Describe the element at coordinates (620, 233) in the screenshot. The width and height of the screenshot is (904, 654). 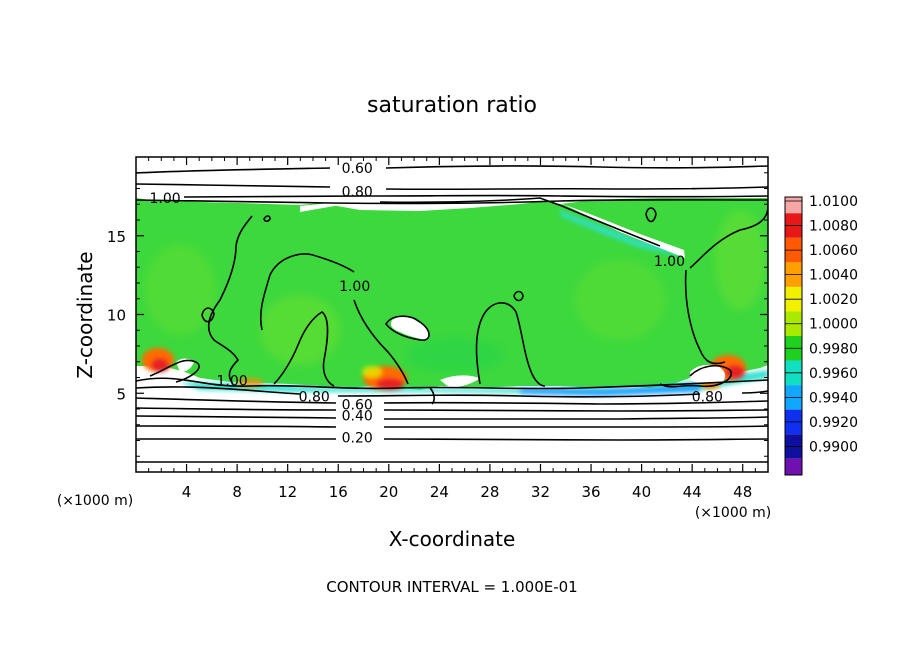
I see `cyan-edge` at that location.